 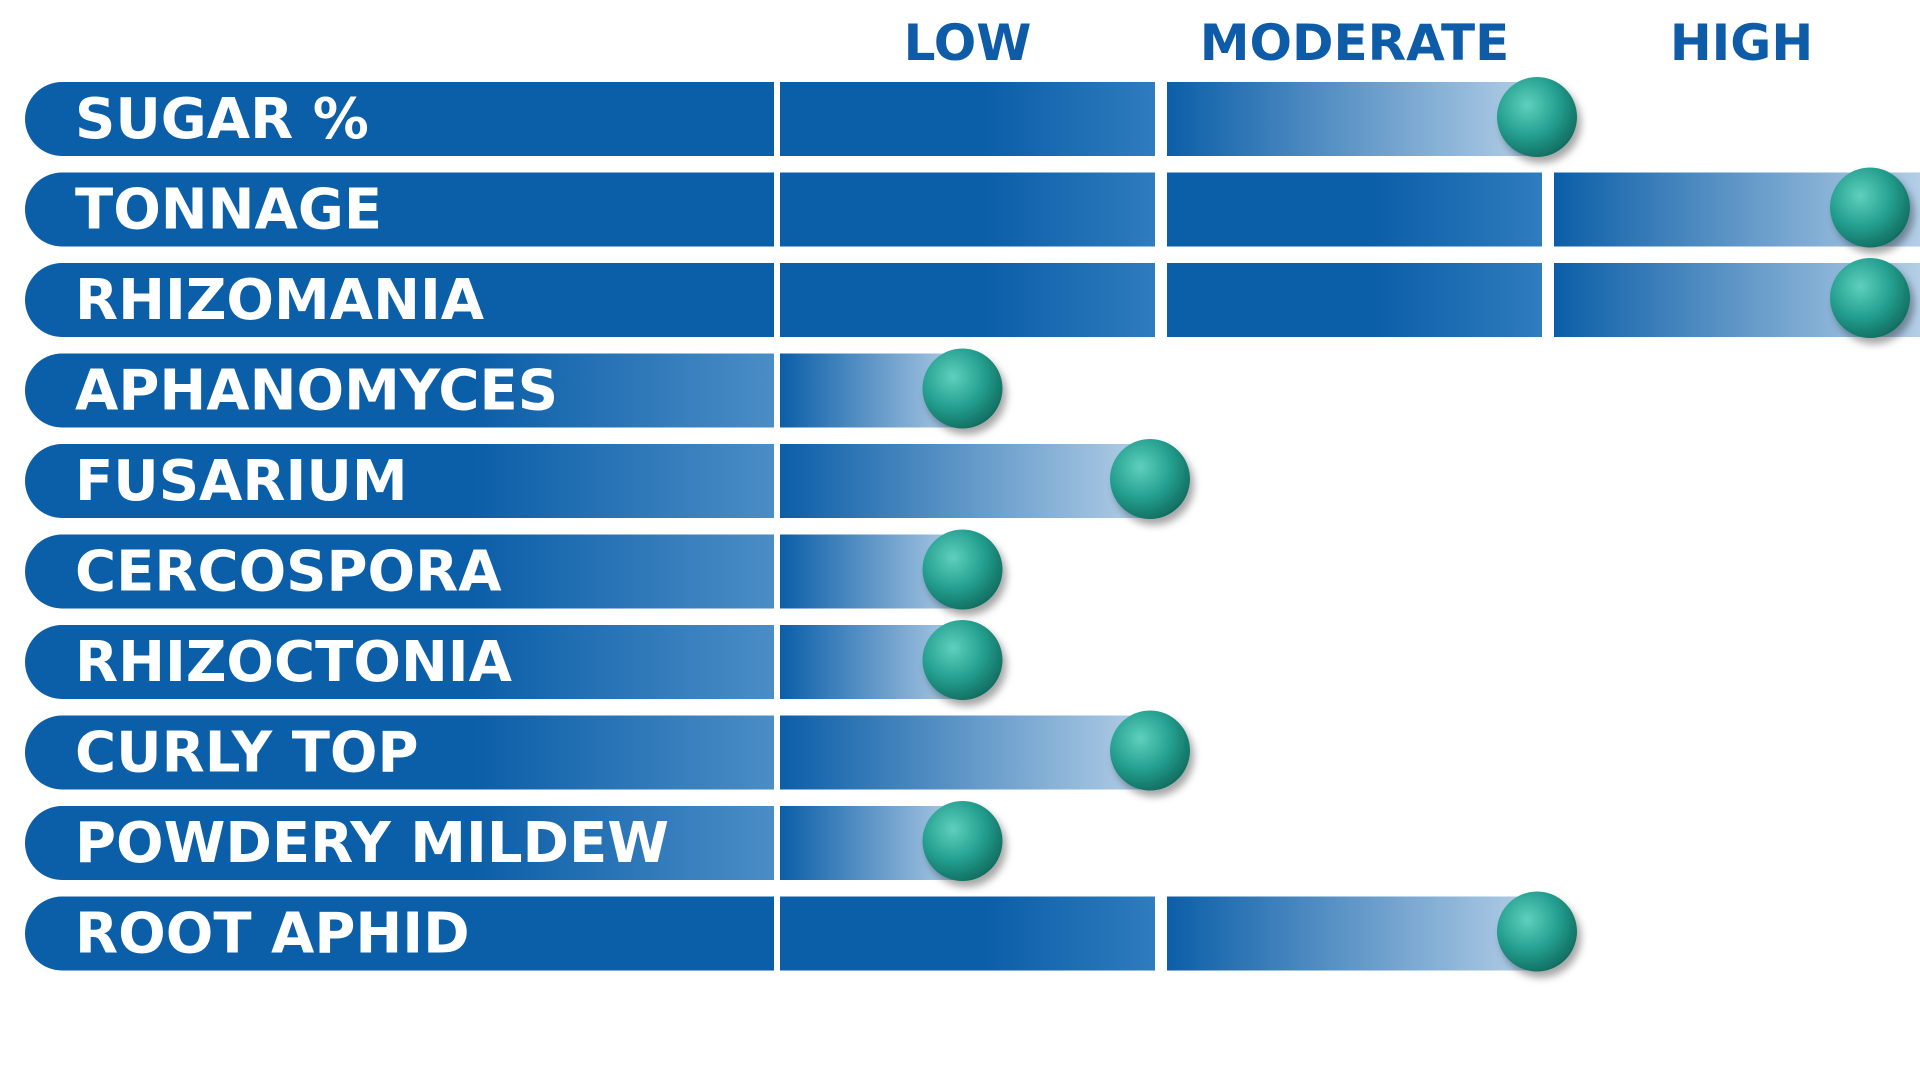 What do you see at coordinates (1741, 43) in the screenshot?
I see `scale-label-high: HIGH` at bounding box center [1741, 43].